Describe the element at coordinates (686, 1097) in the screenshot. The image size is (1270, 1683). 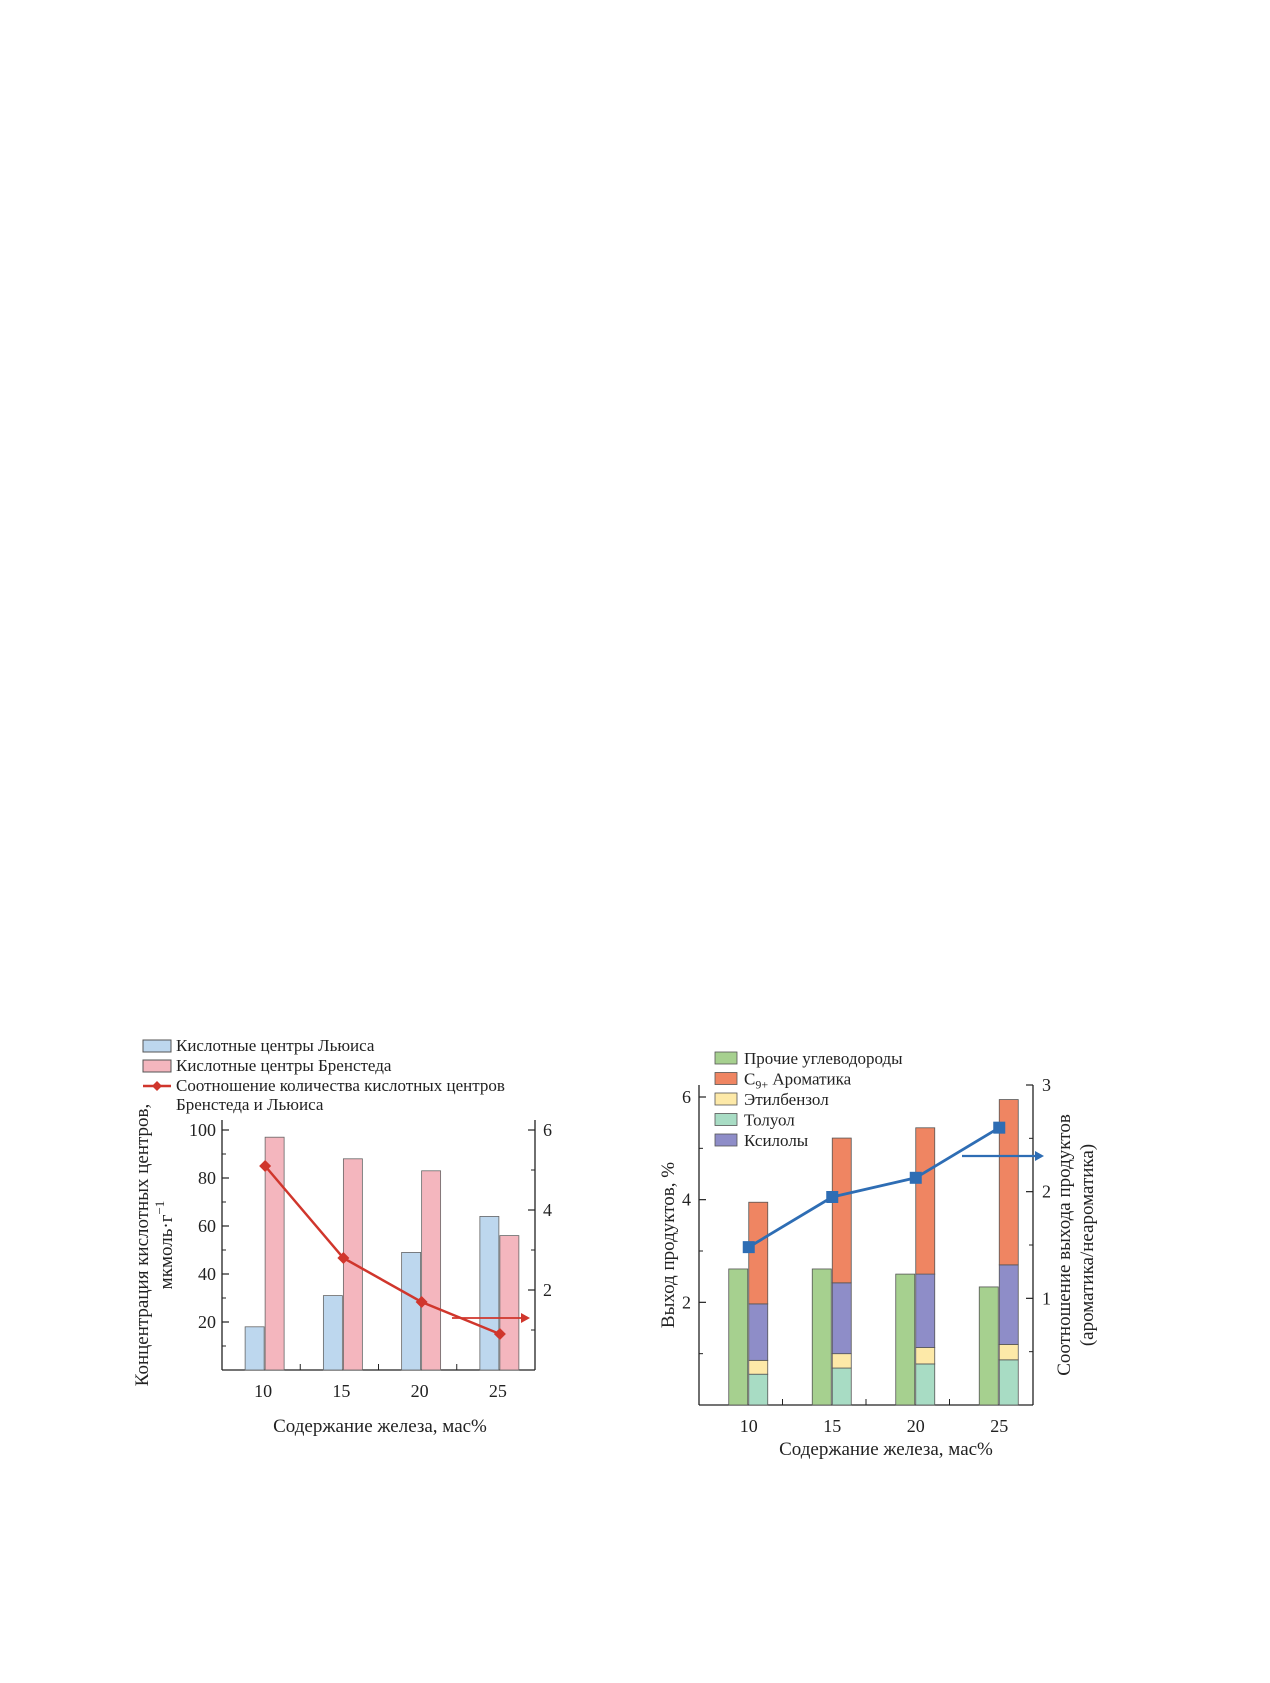
I see `y-tick-label: 6` at that location.